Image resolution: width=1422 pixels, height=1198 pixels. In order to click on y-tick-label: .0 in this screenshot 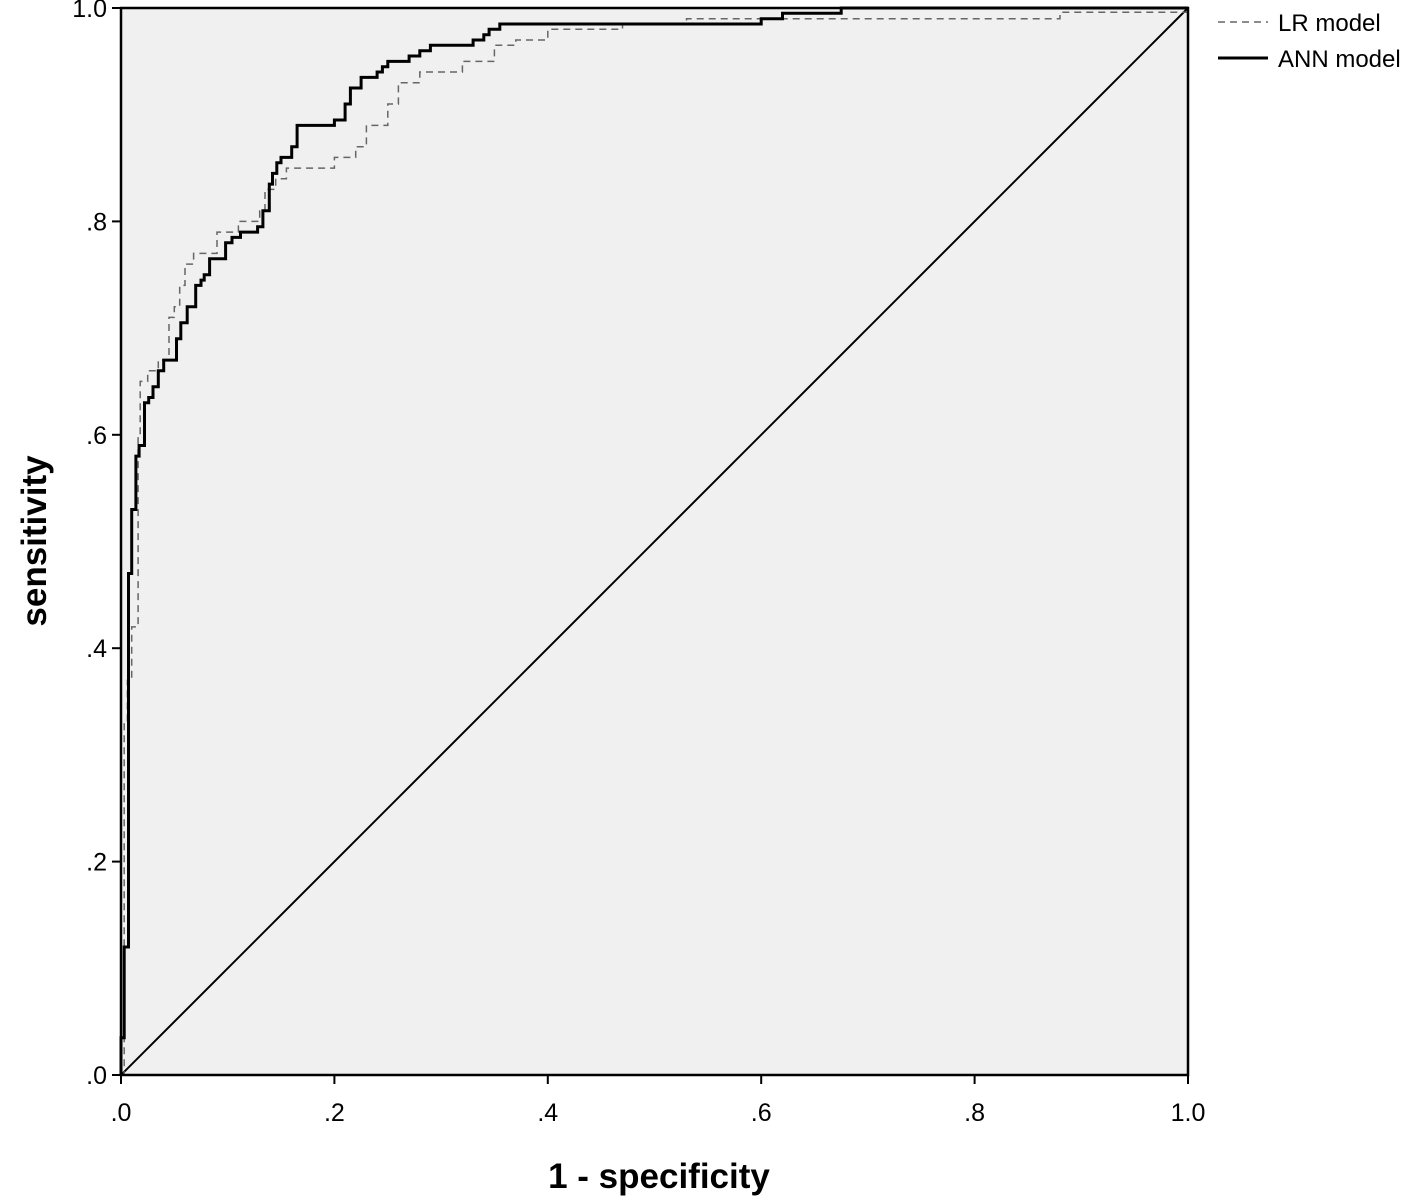, I will do `click(96, 1076)`.